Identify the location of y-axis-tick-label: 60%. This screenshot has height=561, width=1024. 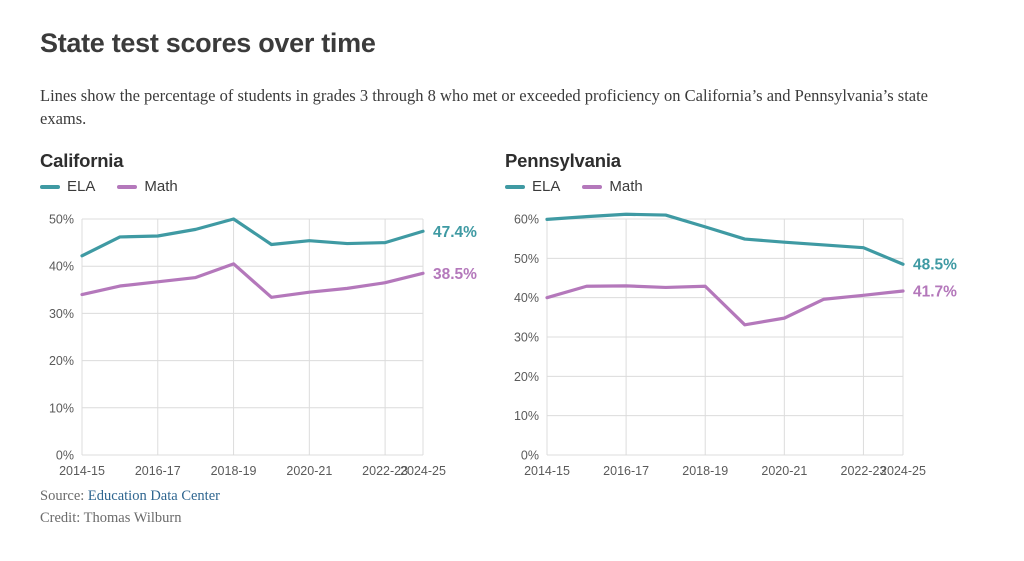
(526, 220).